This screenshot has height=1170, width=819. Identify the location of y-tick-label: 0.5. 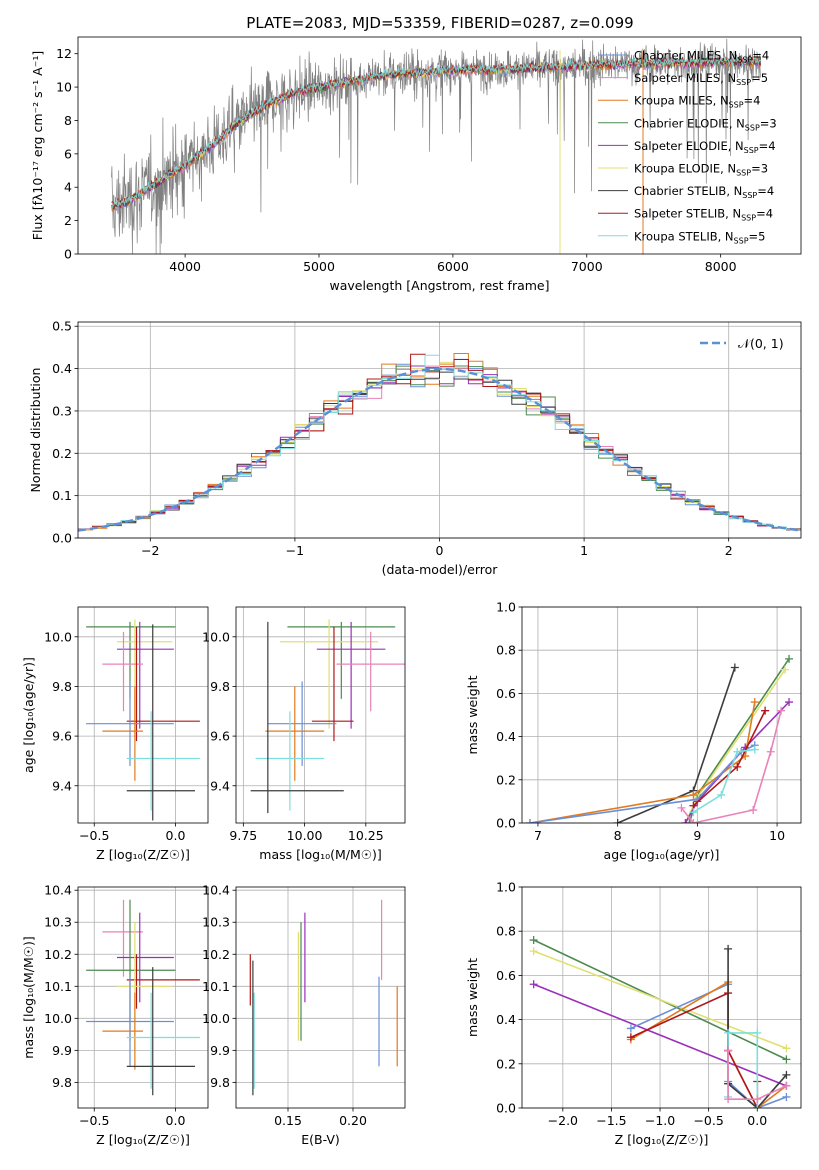
(62, 326).